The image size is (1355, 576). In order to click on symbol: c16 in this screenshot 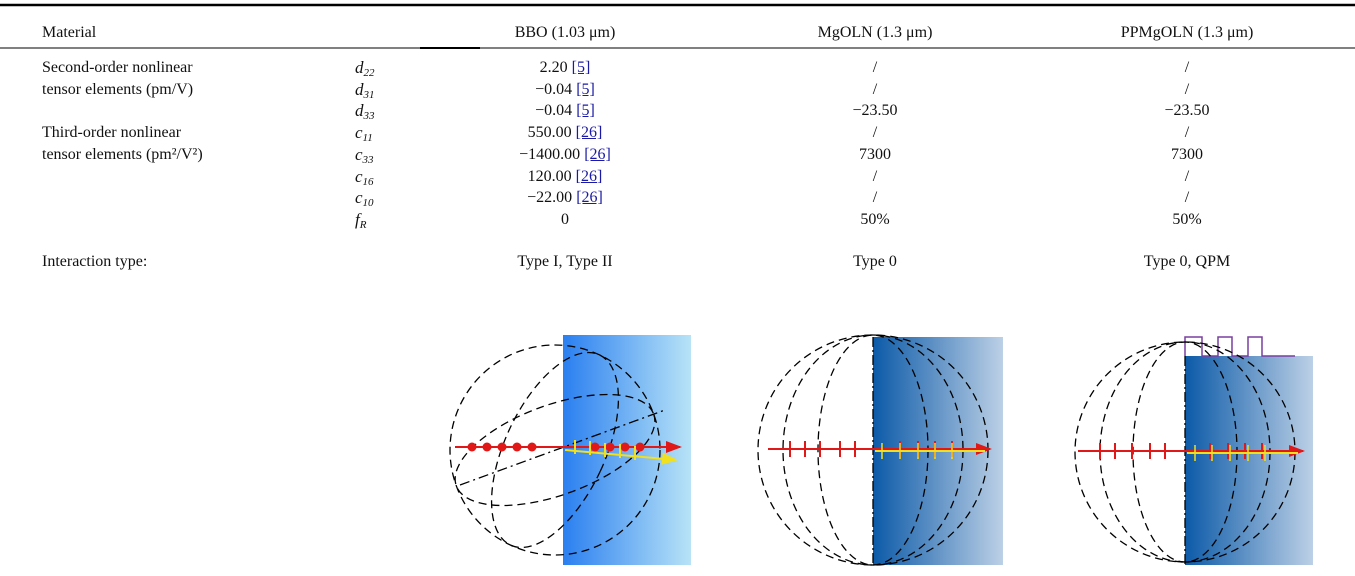, I will do `click(364, 179)`.